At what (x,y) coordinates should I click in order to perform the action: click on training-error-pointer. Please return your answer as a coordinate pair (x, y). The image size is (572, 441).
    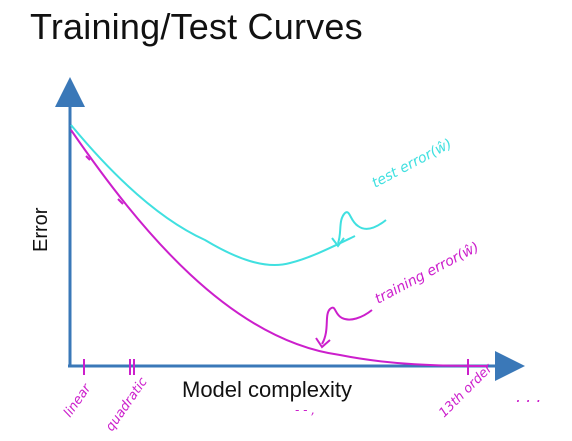
    Looking at the image, I should click on (347, 325).